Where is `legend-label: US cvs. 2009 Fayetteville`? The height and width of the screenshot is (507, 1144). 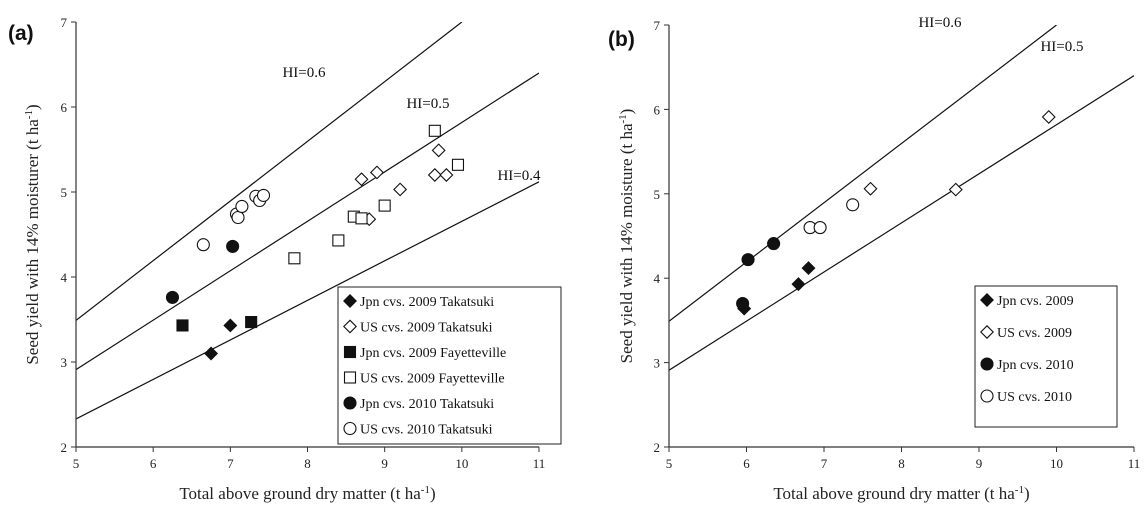 legend-label: US cvs. 2009 Fayetteville is located at coordinates (432, 379).